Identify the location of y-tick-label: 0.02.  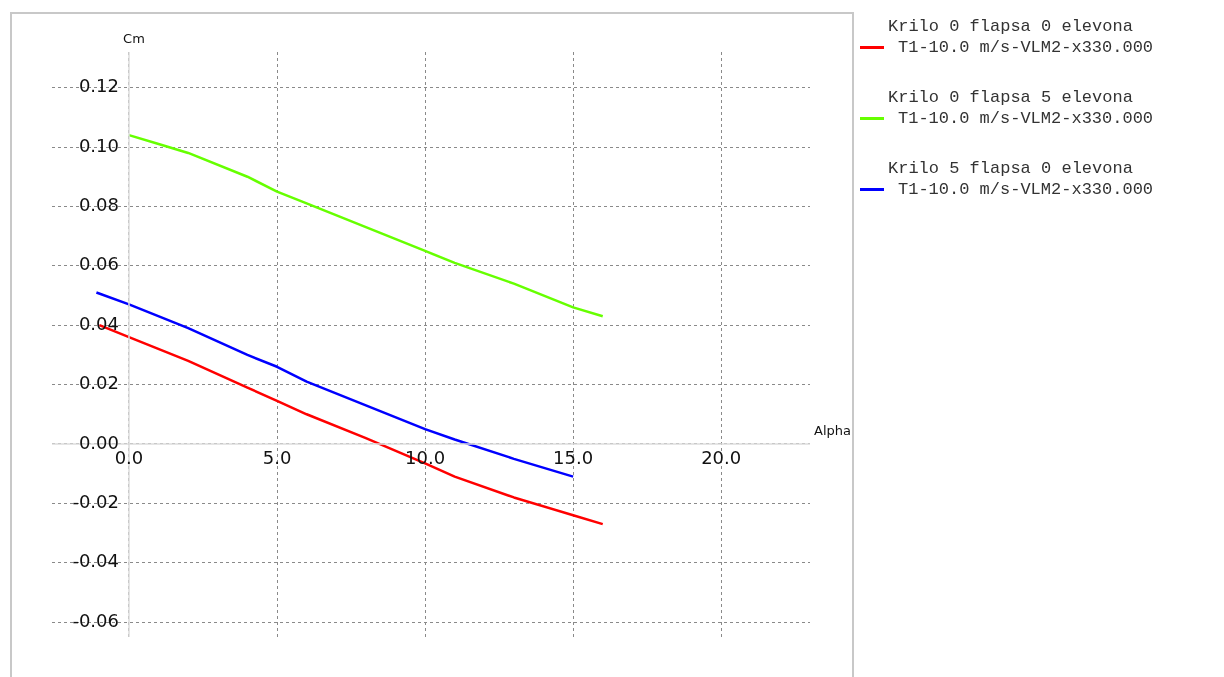
(98, 383).